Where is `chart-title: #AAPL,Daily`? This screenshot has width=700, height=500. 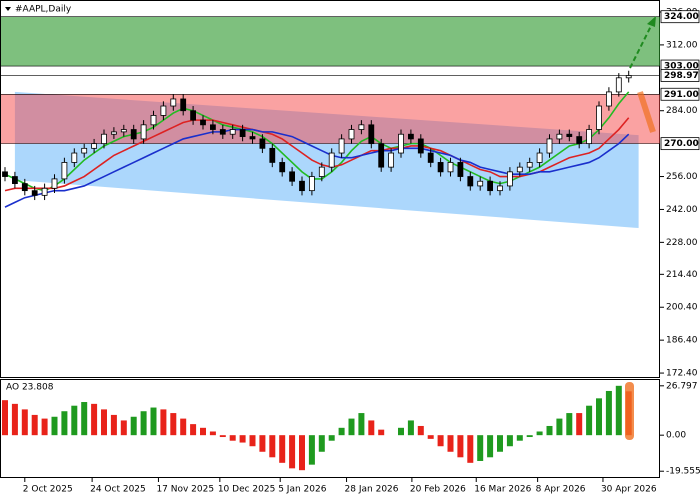
chart-title: #AAPL,Daily is located at coordinates (43, 10).